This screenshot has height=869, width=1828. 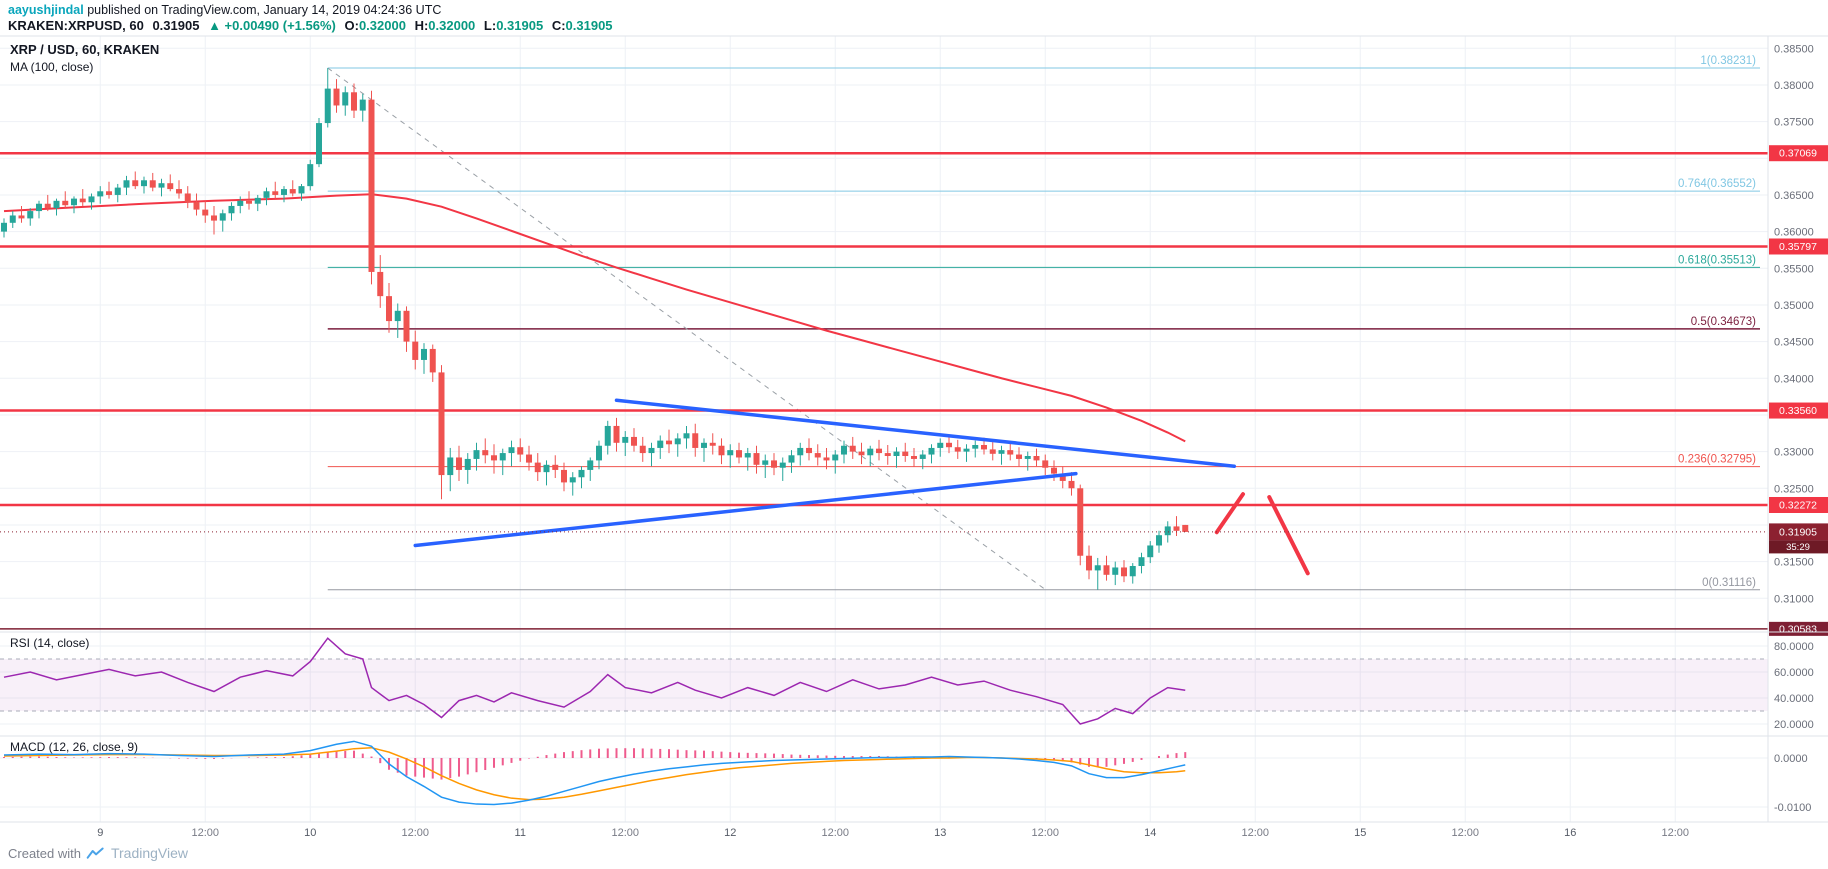 I want to click on svg-text: 80.0000, so click(x=1794, y=647).